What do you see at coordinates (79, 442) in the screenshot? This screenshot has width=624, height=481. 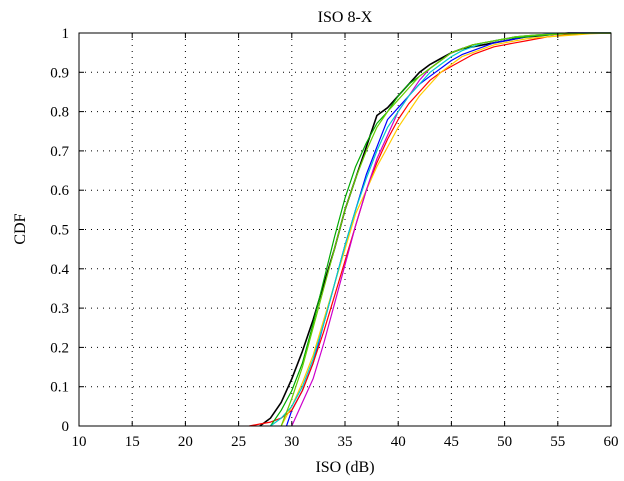 I see `x-tick-label: 10` at bounding box center [79, 442].